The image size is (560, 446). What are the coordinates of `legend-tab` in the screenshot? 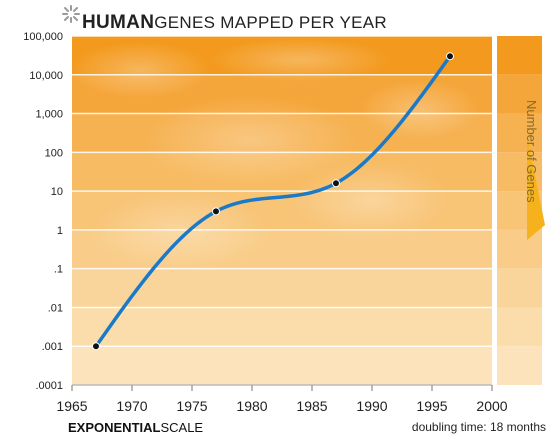 It's located at (536, 187).